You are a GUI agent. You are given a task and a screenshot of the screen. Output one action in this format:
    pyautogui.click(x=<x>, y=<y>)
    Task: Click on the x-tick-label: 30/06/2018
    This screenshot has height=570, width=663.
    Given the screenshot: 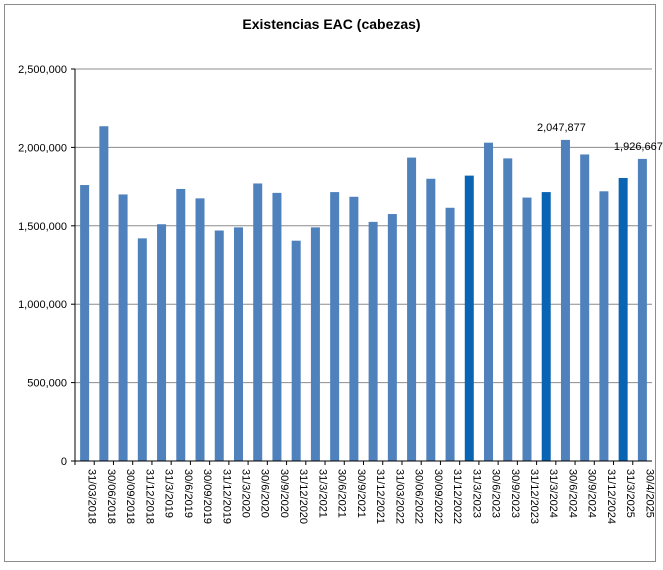 What is the action you would take?
    pyautogui.click(x=111, y=496)
    